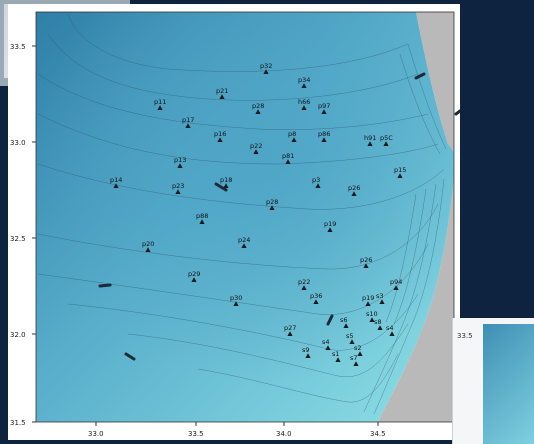 This screenshot has width=534, height=444. I want to click on station-label: s9, so click(306, 350).